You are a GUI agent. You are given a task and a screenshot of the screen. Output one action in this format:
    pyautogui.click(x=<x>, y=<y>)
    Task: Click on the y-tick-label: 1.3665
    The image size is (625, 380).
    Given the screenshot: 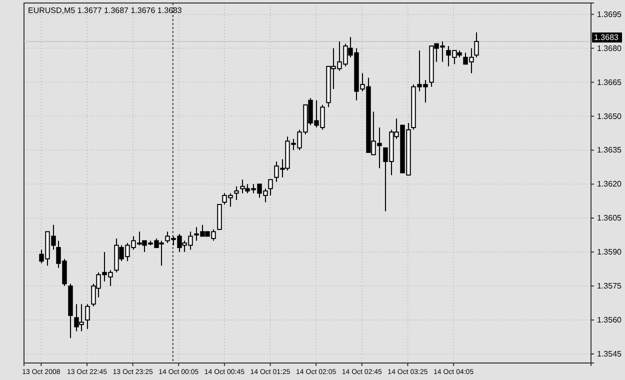 What is the action you would take?
    pyautogui.click(x=609, y=82)
    